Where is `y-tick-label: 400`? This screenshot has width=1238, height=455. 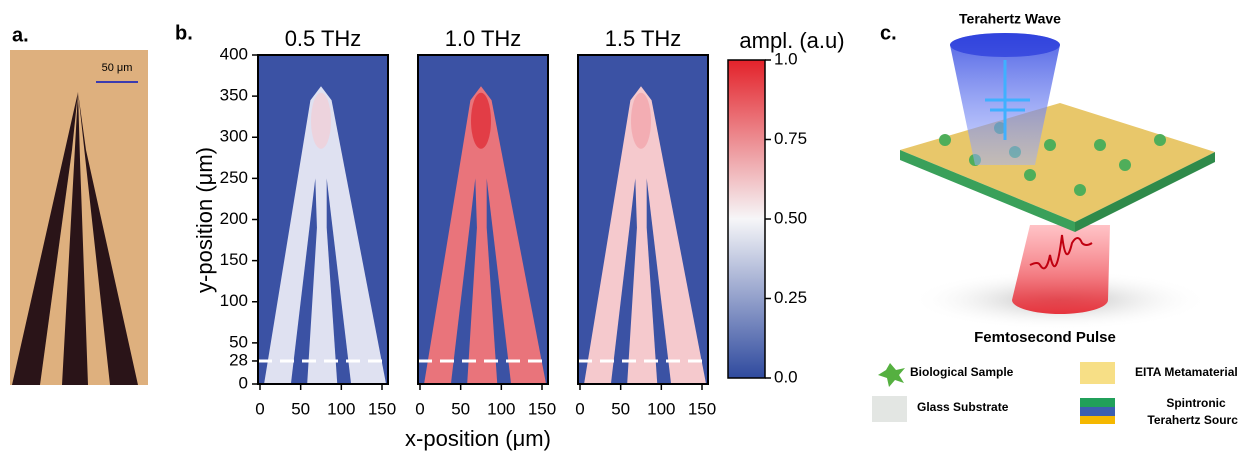
y-tick-label: 400 is located at coordinates (234, 53).